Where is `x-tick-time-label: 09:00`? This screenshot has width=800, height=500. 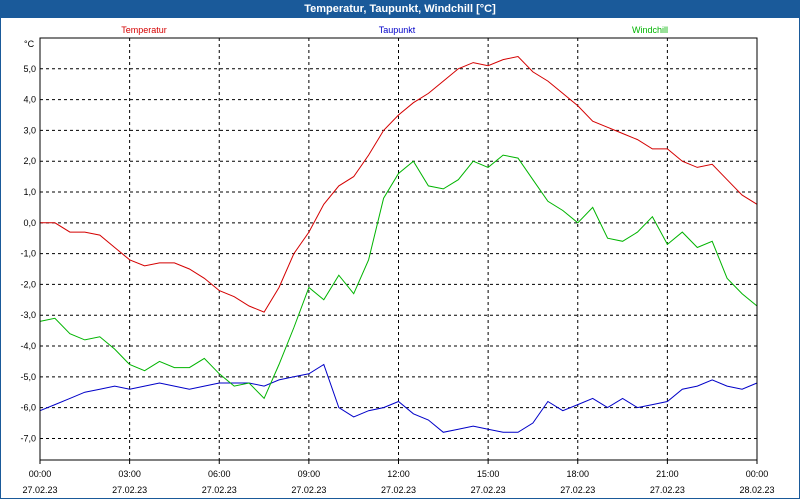
x-tick-time-label: 09:00 is located at coordinates (309, 474).